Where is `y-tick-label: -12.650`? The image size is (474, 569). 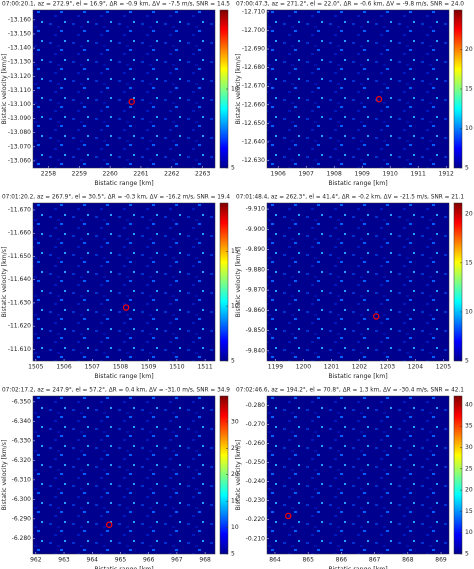 y-tick-label: -12.650 is located at coordinates (253, 123).